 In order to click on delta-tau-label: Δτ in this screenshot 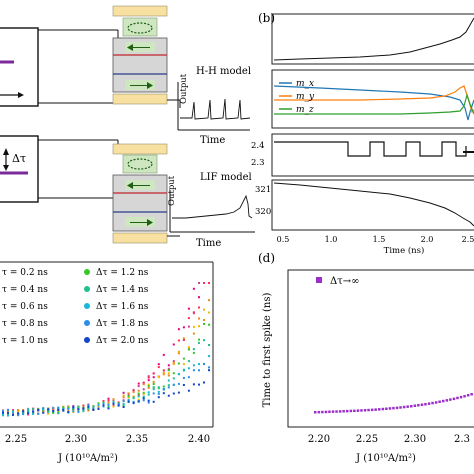, I will do `click(19, 158)`.